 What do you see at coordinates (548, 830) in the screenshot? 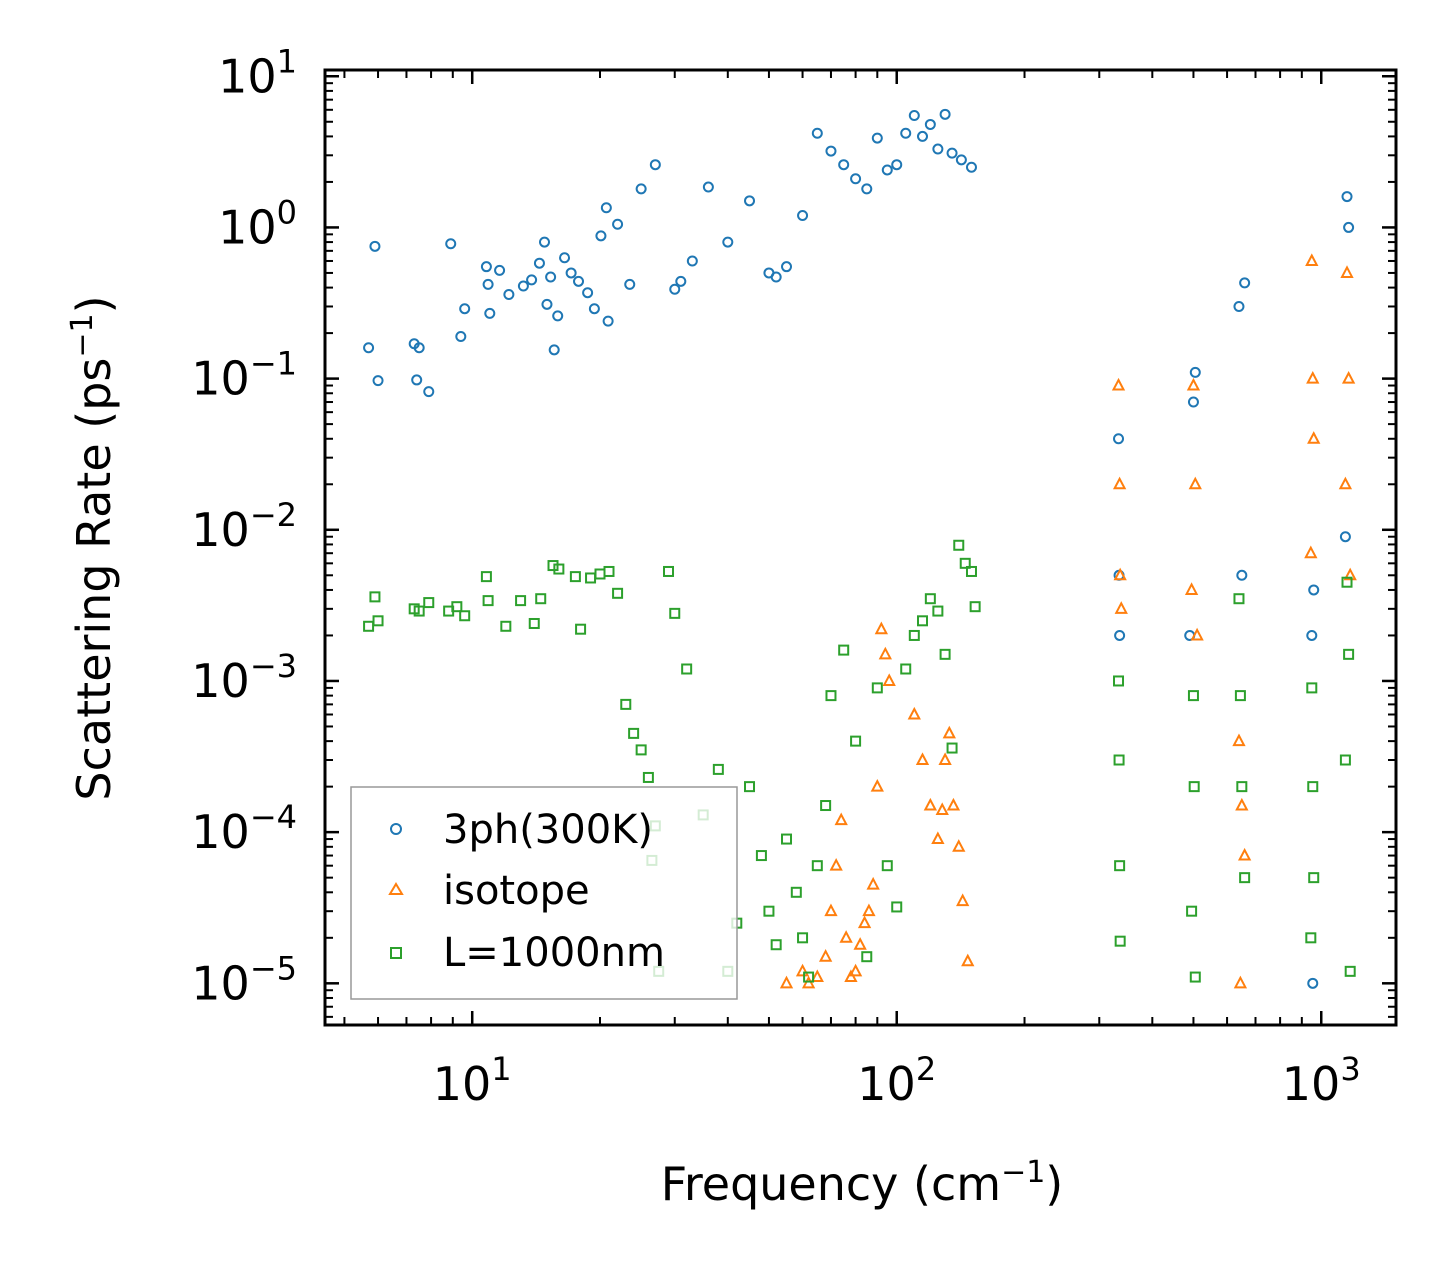
I see `legend-label-3ph: 3ph(300K)` at bounding box center [548, 830].